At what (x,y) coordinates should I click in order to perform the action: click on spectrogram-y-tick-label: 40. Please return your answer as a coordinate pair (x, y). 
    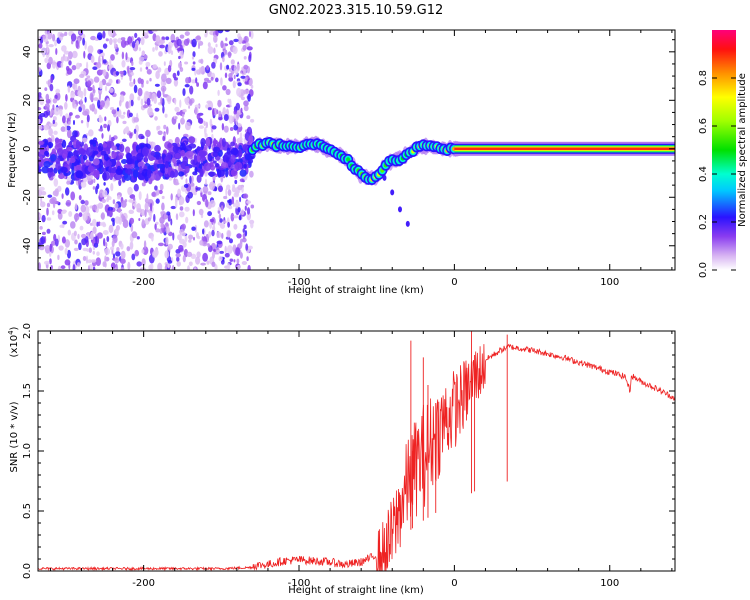
    Looking at the image, I should click on (27, 51).